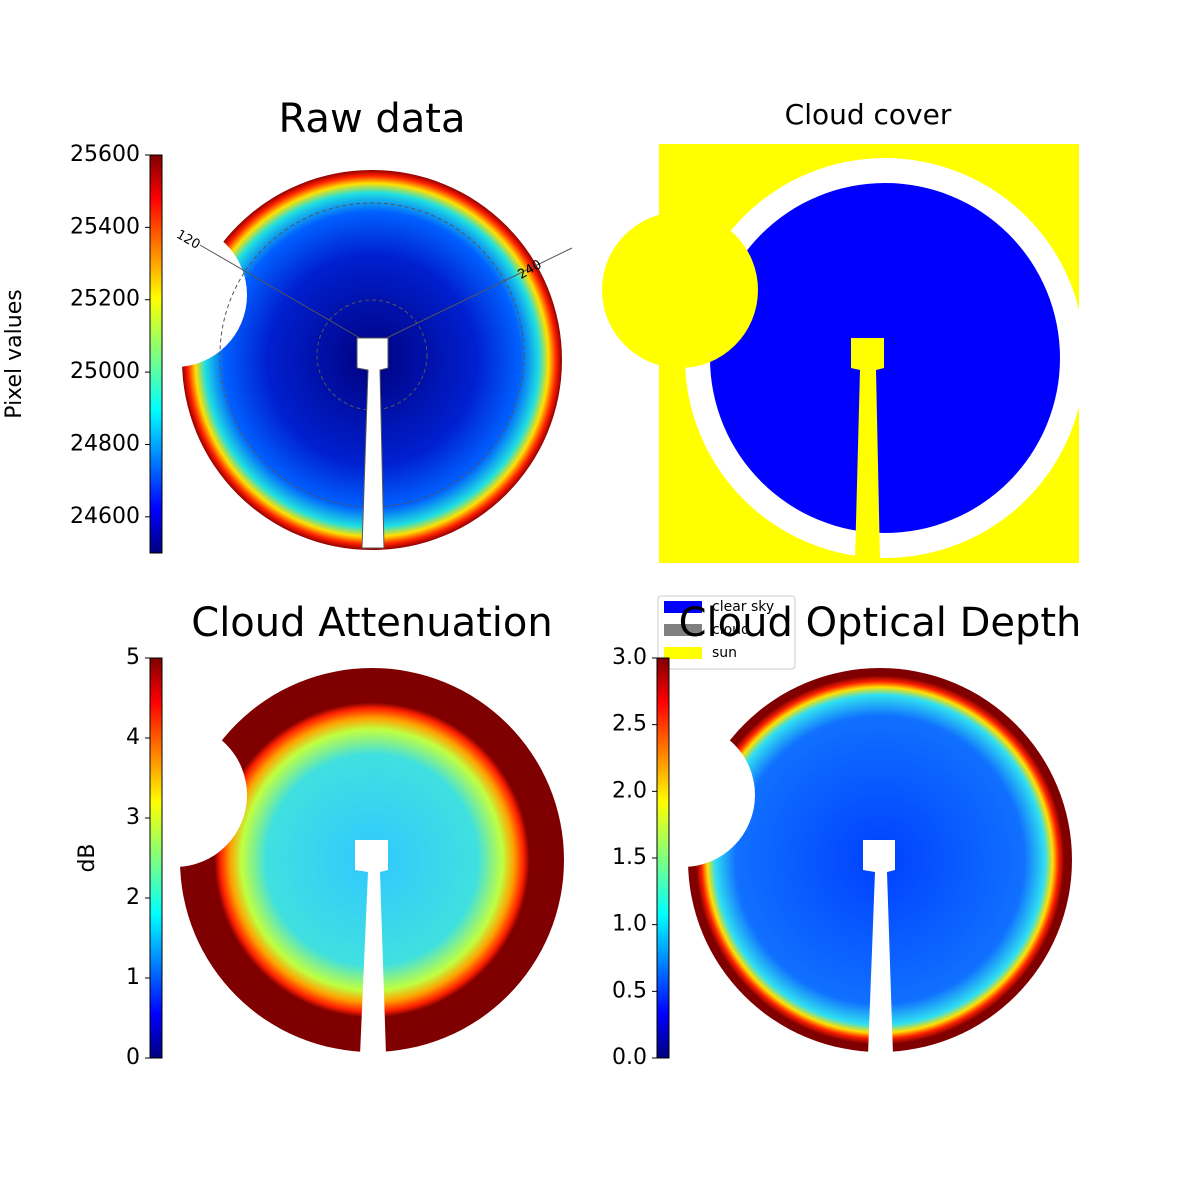  I want to click on y-tick-label: 0.5, so click(629, 990).